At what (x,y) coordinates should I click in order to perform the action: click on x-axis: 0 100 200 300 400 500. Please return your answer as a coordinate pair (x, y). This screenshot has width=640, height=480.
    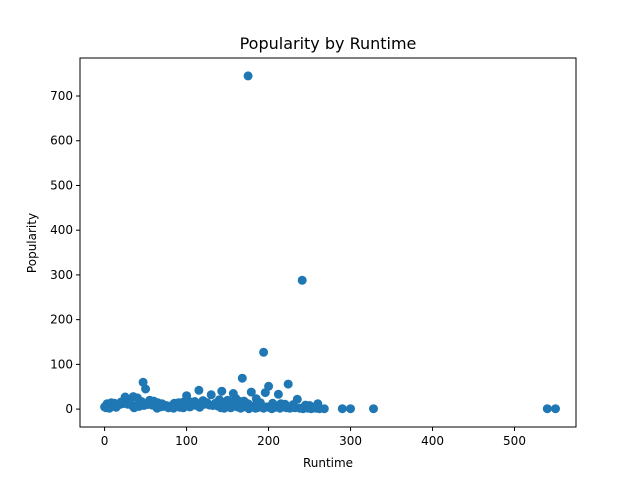
    Looking at the image, I should click on (313, 437).